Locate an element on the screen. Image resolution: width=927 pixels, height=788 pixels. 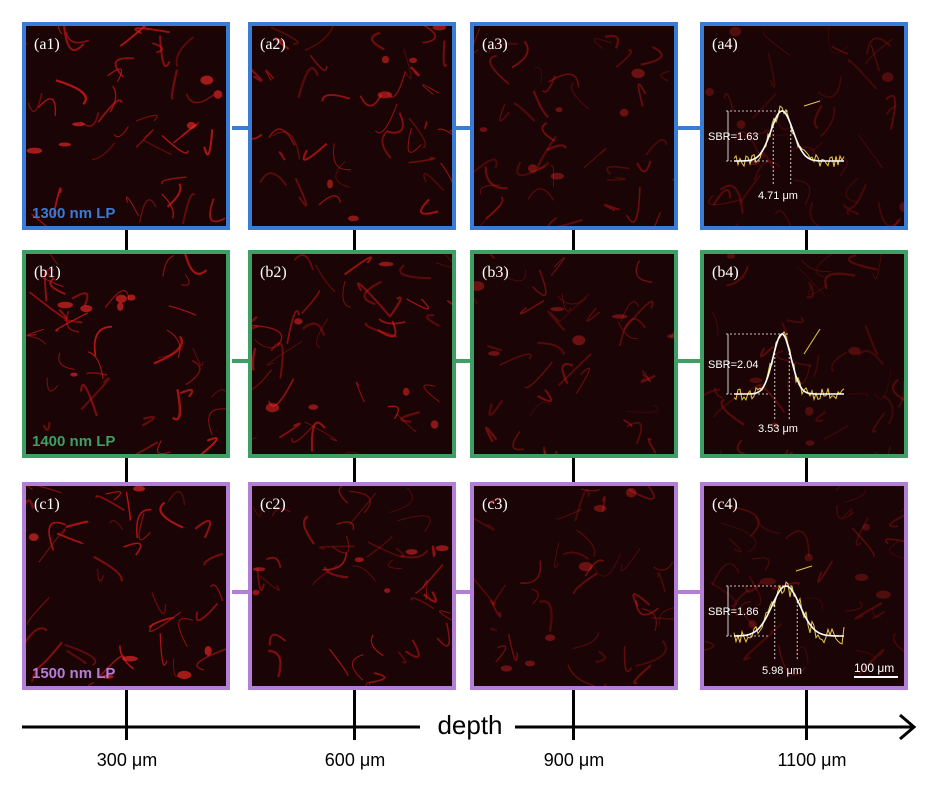
fwhm-value: 4.71 μm is located at coordinates (778, 196).